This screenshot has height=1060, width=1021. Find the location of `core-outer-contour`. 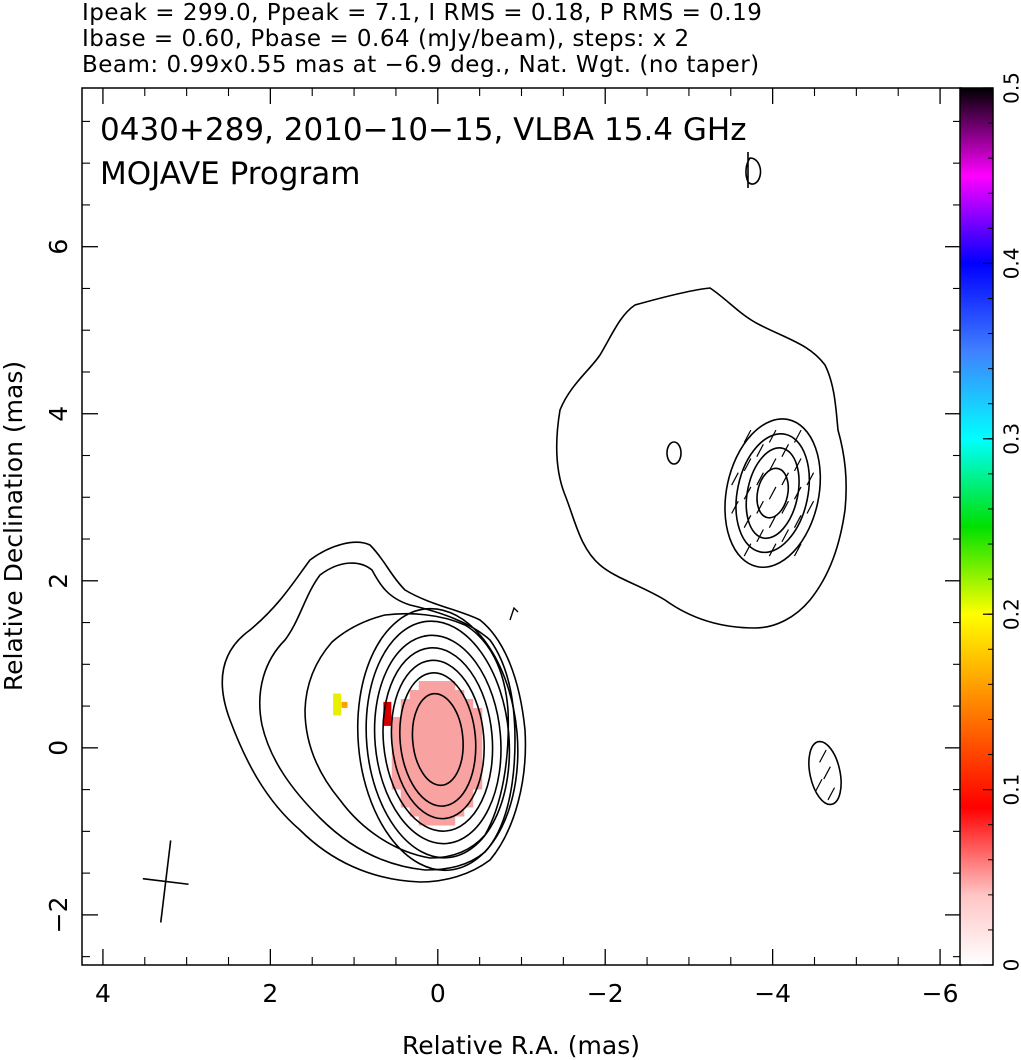

core-outer-contour is located at coordinates (374, 712).